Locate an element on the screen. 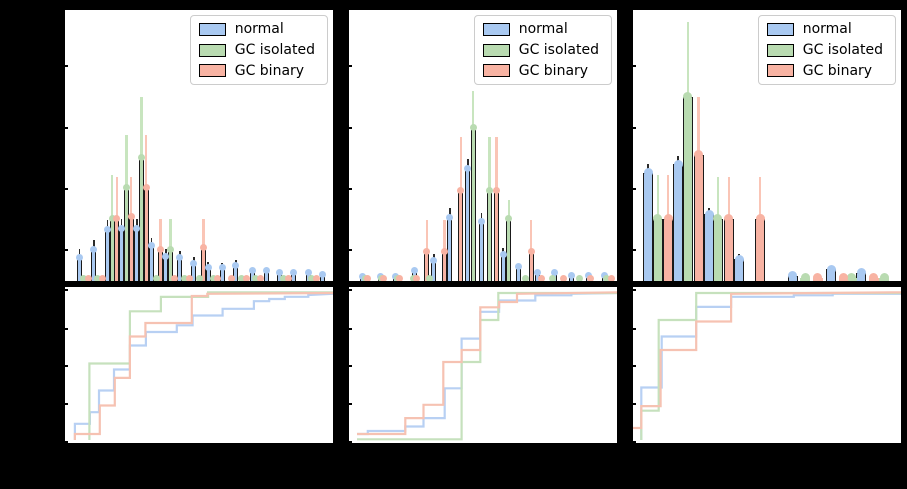 Image resolution: width=907 pixels, height=489 pixels. legend-swatch-normal is located at coordinates (212, 29).